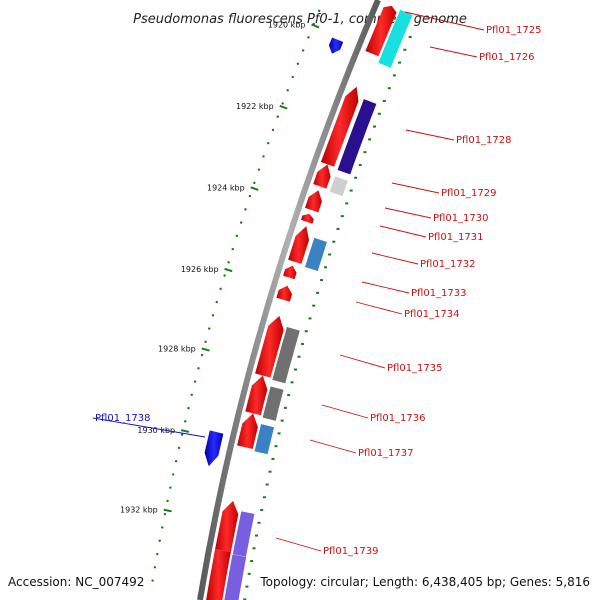 The image size is (600, 600). I want to click on gene-label-pfl01_1725: Pfl01_1725, so click(514, 30).